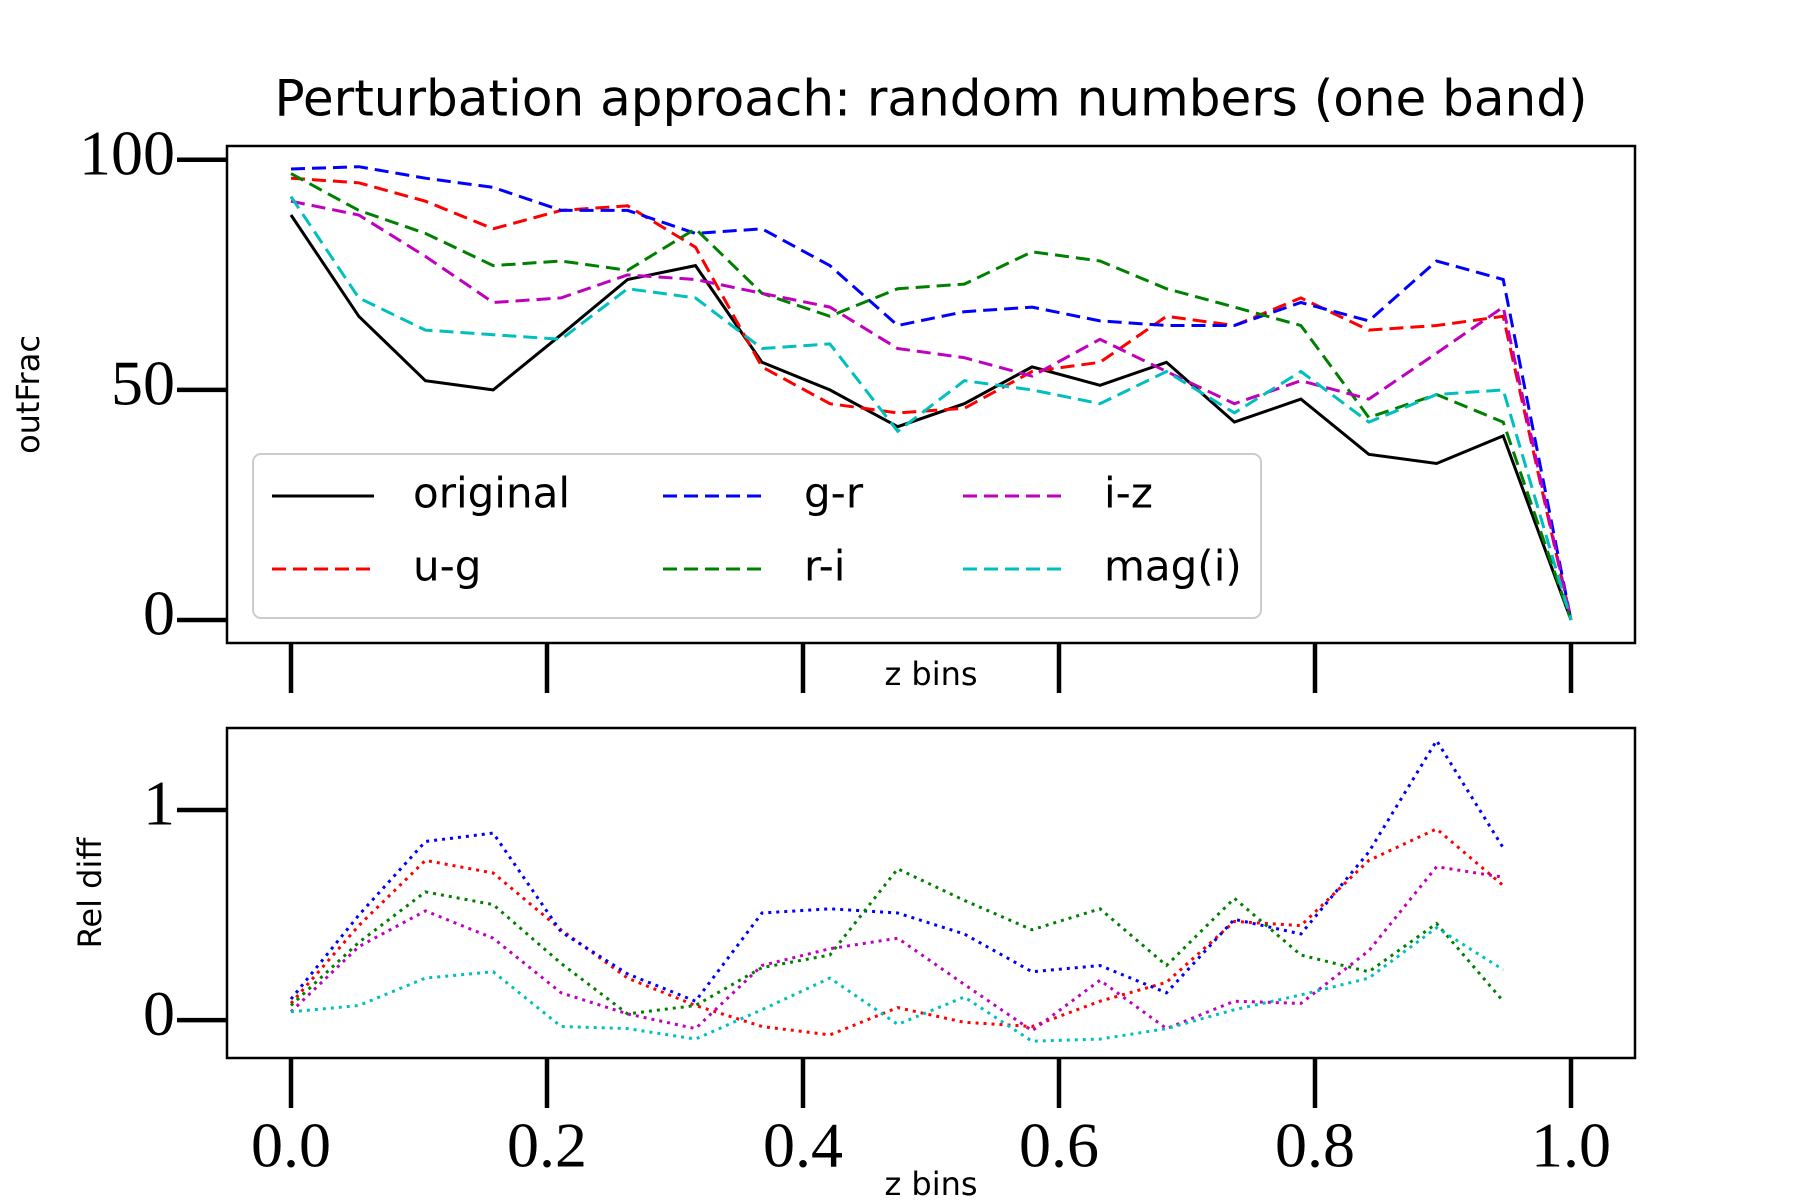 The width and height of the screenshot is (1800, 1200). What do you see at coordinates (90, 893) in the screenshot?
I see `y-axis-label: Rel diff` at bounding box center [90, 893].